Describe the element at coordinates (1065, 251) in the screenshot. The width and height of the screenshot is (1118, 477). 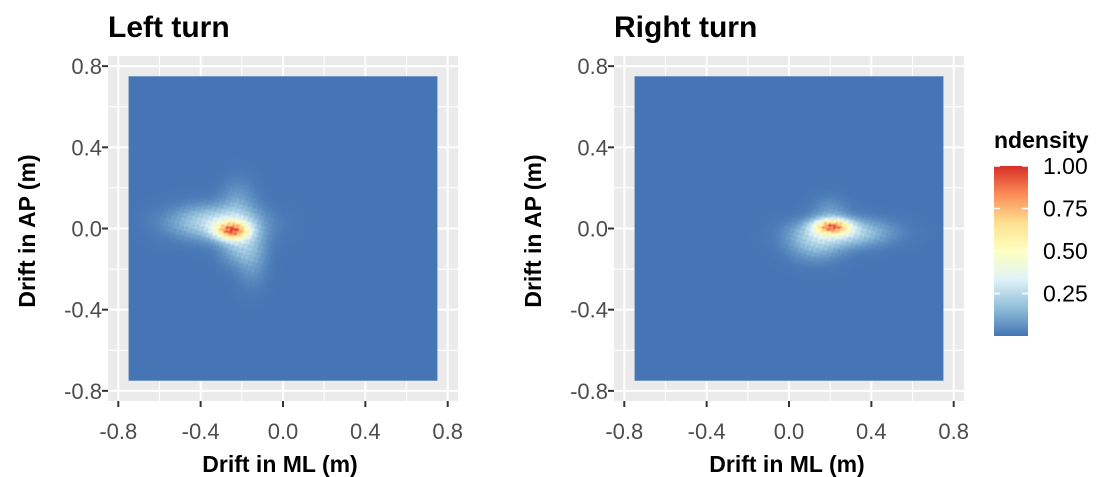
I see `legend-label: 0.50` at that location.